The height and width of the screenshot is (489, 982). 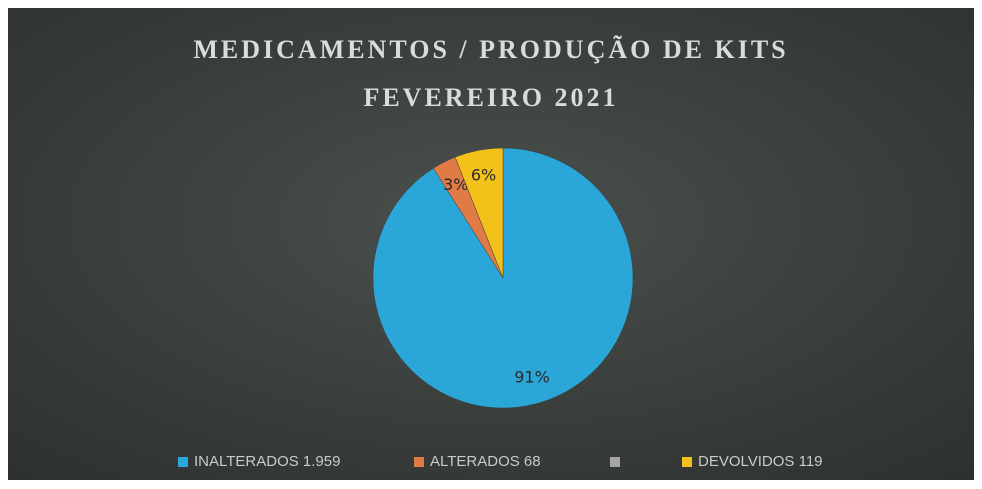 What do you see at coordinates (490, 49) in the screenshot?
I see `chart-title: MEDICAMENTOS / PRODUÇÃO DE KITS` at bounding box center [490, 49].